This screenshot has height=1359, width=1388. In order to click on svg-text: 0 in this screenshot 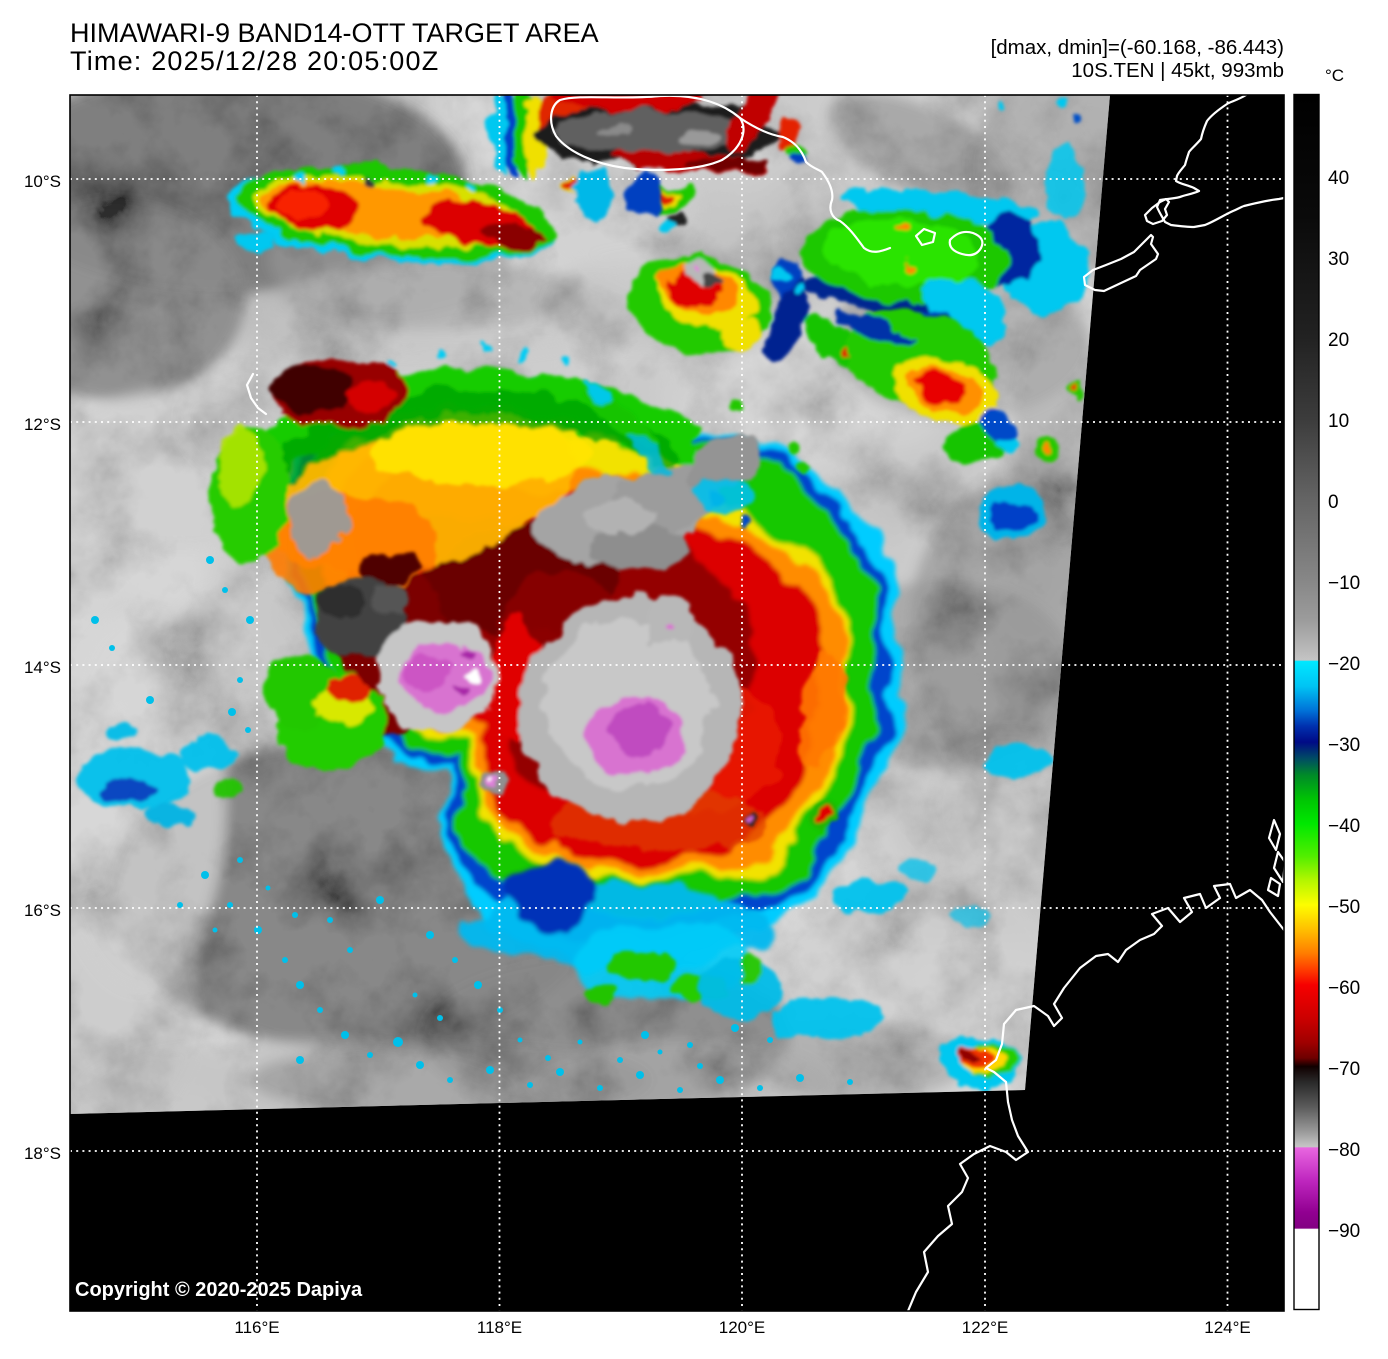, I will do `click(1333, 502)`.